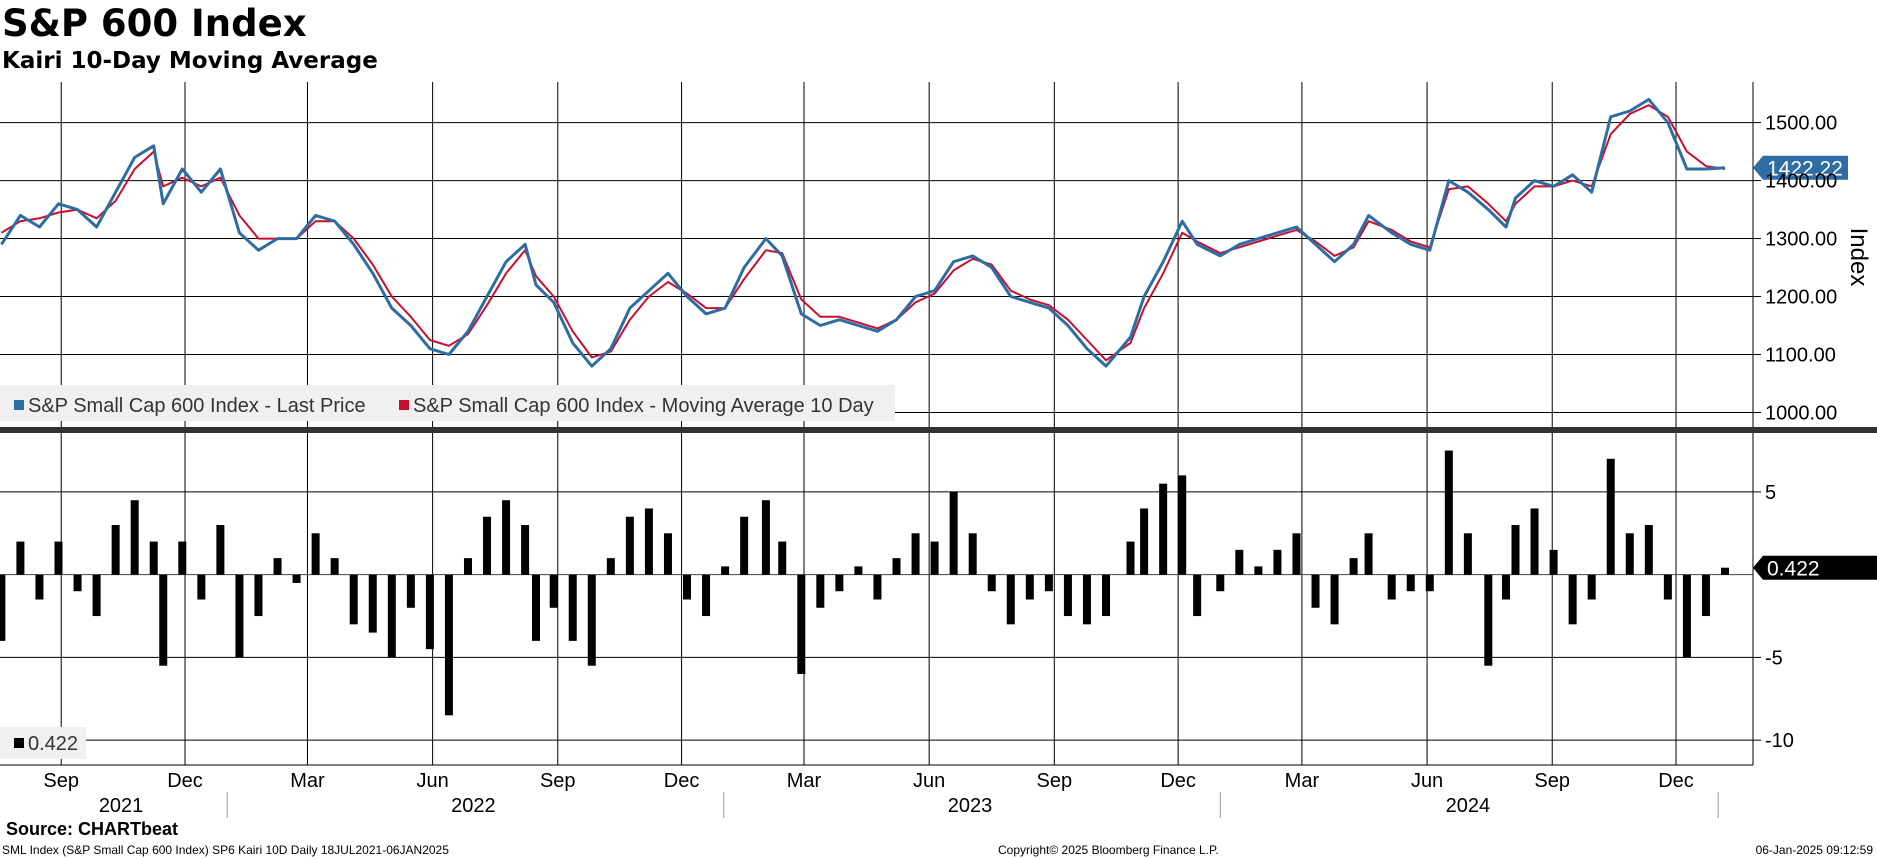 The height and width of the screenshot is (859, 1877). Describe the element at coordinates (1858, 257) in the screenshot. I see `y-axis-title: Index` at that location.